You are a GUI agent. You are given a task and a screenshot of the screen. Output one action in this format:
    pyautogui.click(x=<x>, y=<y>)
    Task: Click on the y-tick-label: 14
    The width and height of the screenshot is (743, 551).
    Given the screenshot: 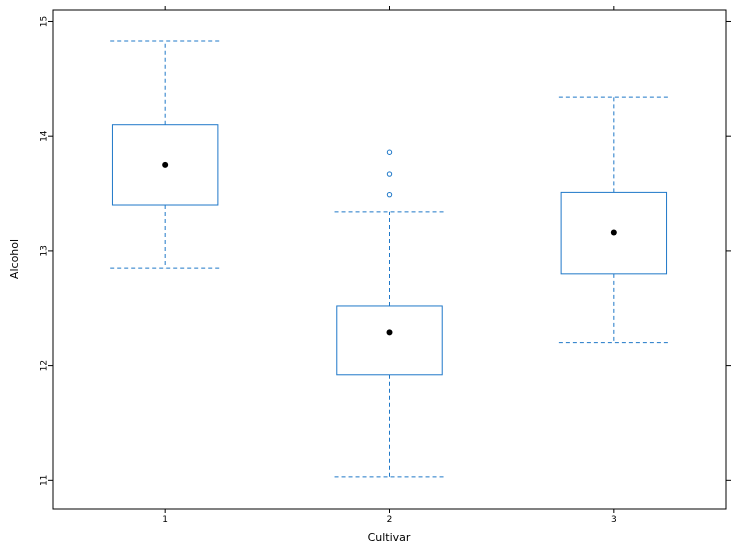 What is the action you would take?
    pyautogui.click(x=45, y=136)
    